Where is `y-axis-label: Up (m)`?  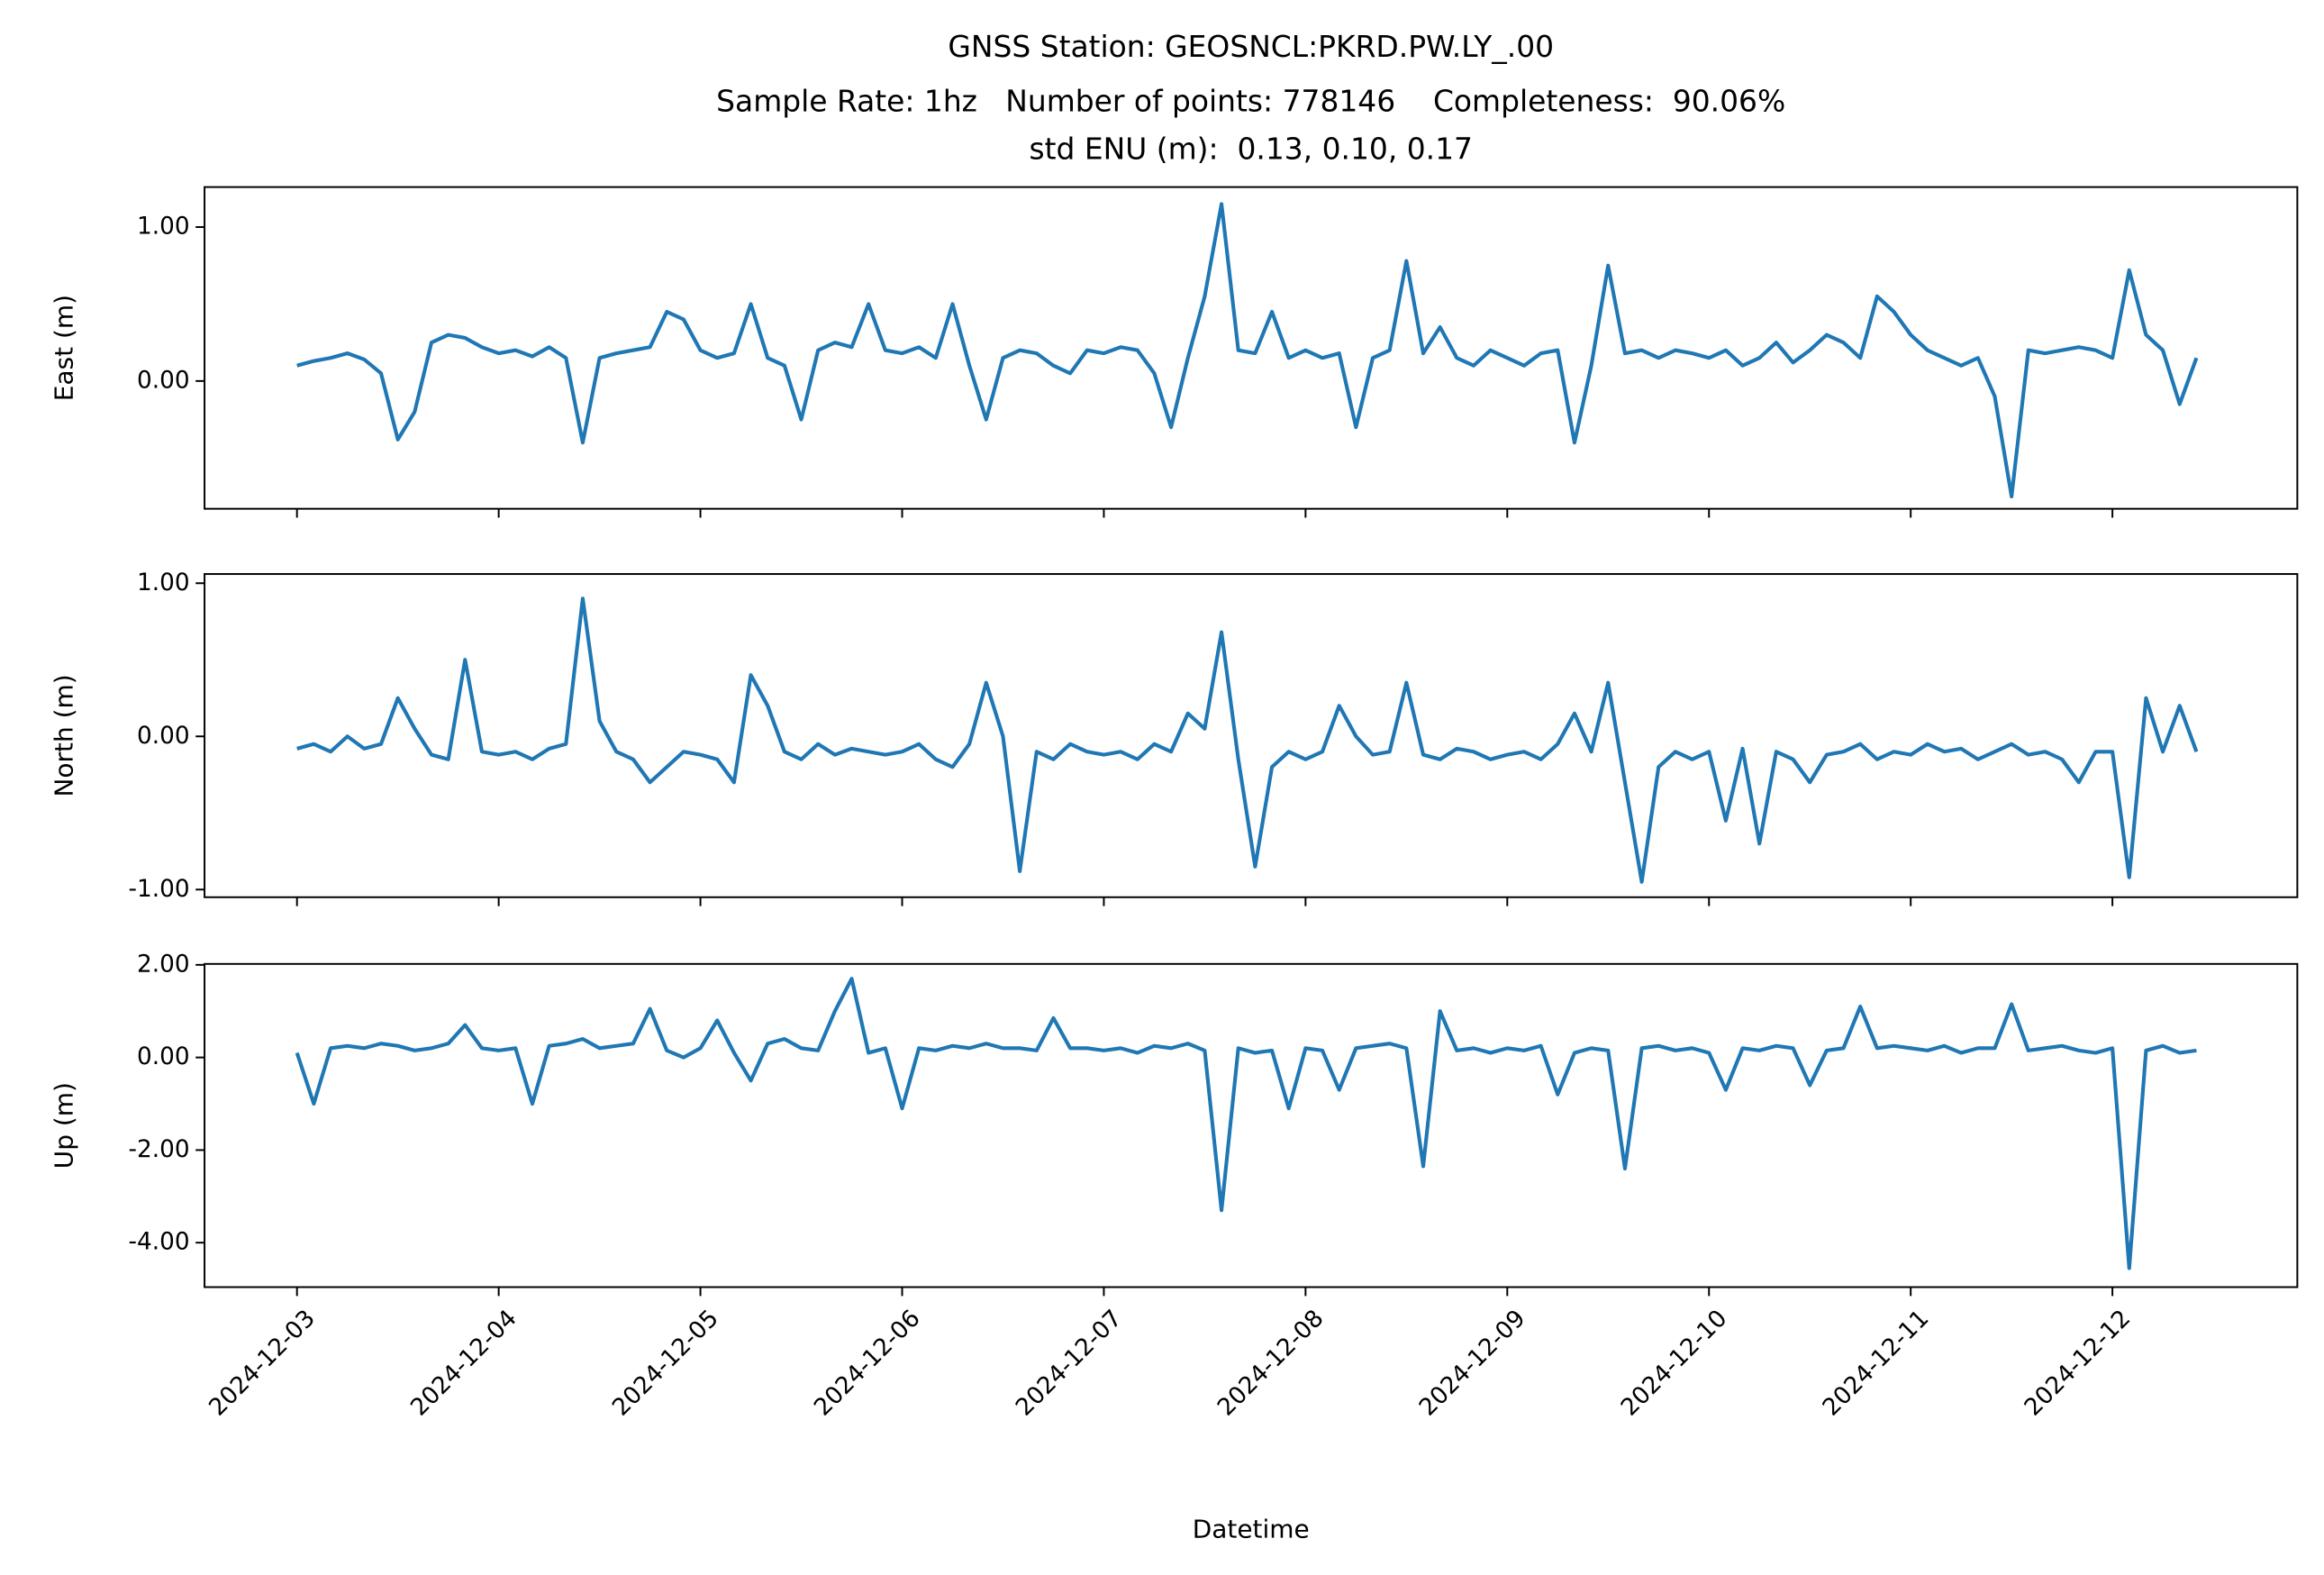
y-axis-label: Up (m) is located at coordinates (63, 1125).